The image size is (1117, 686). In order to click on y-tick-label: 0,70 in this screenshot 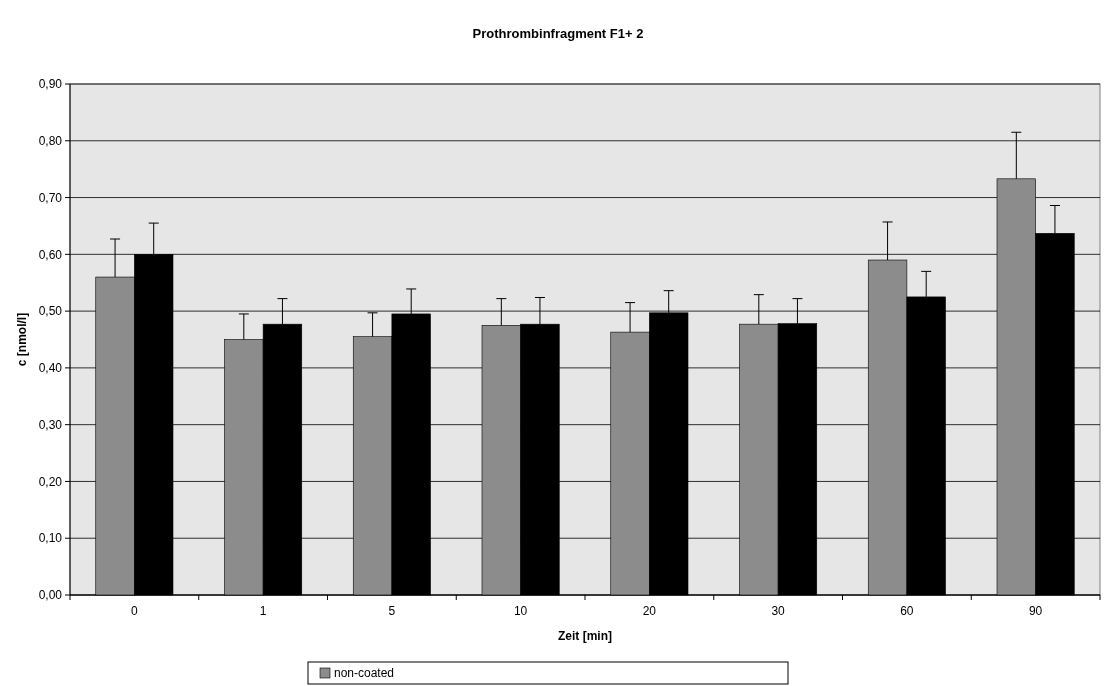, I will do `click(50, 197)`.